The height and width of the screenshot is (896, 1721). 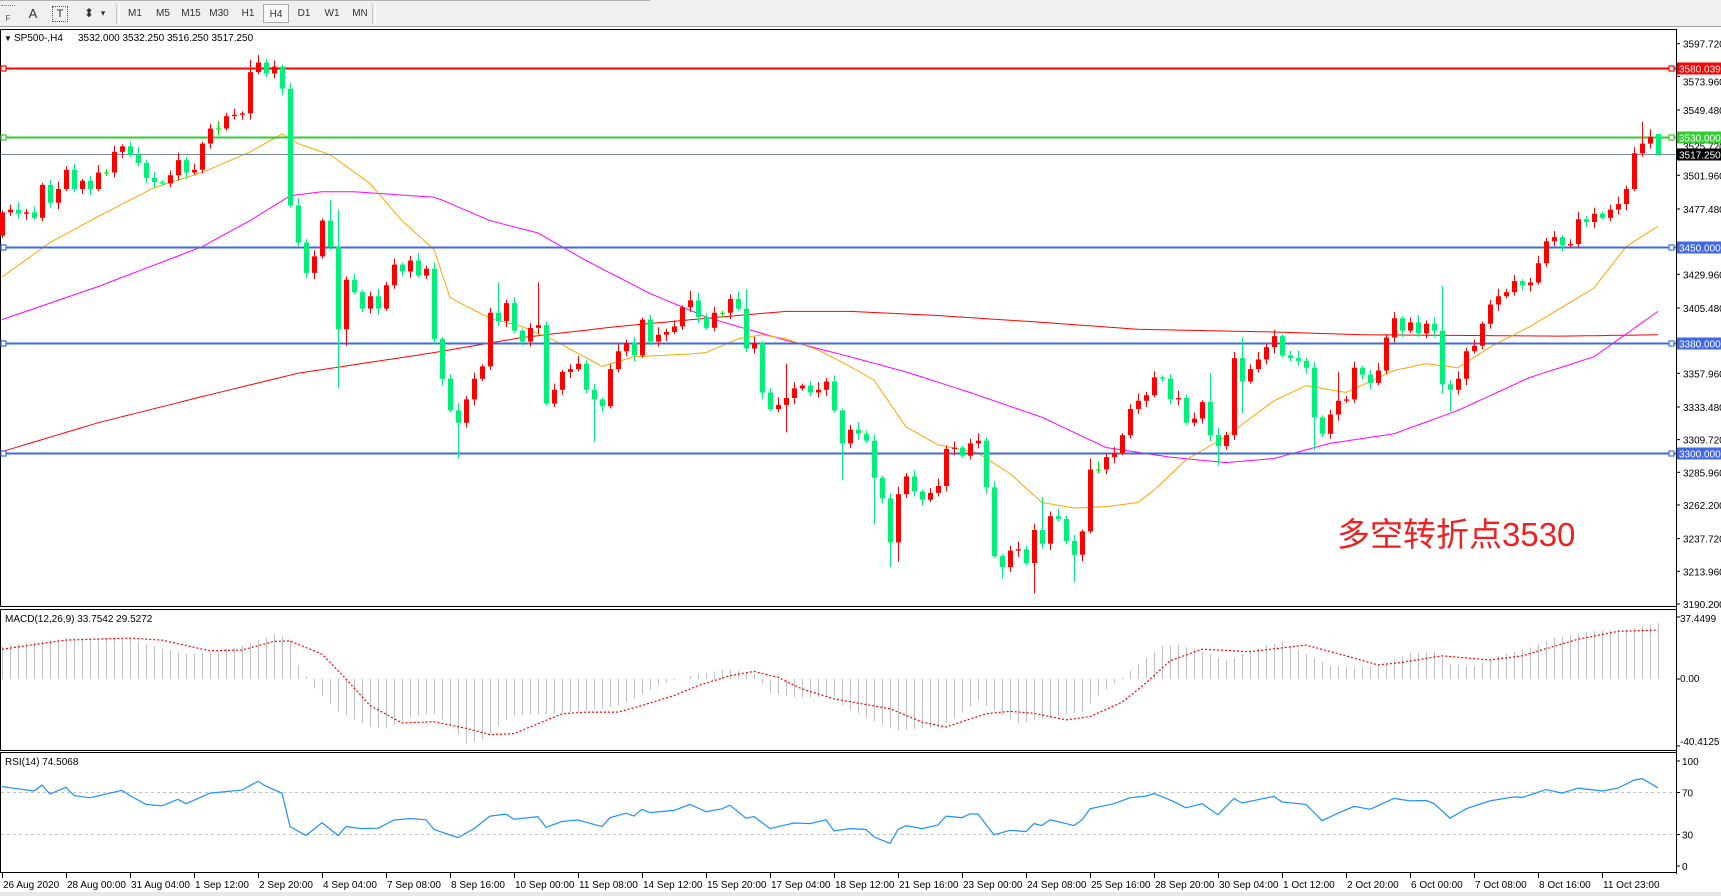 I want to click on timeframe-m1-button: M1, so click(x=135, y=13).